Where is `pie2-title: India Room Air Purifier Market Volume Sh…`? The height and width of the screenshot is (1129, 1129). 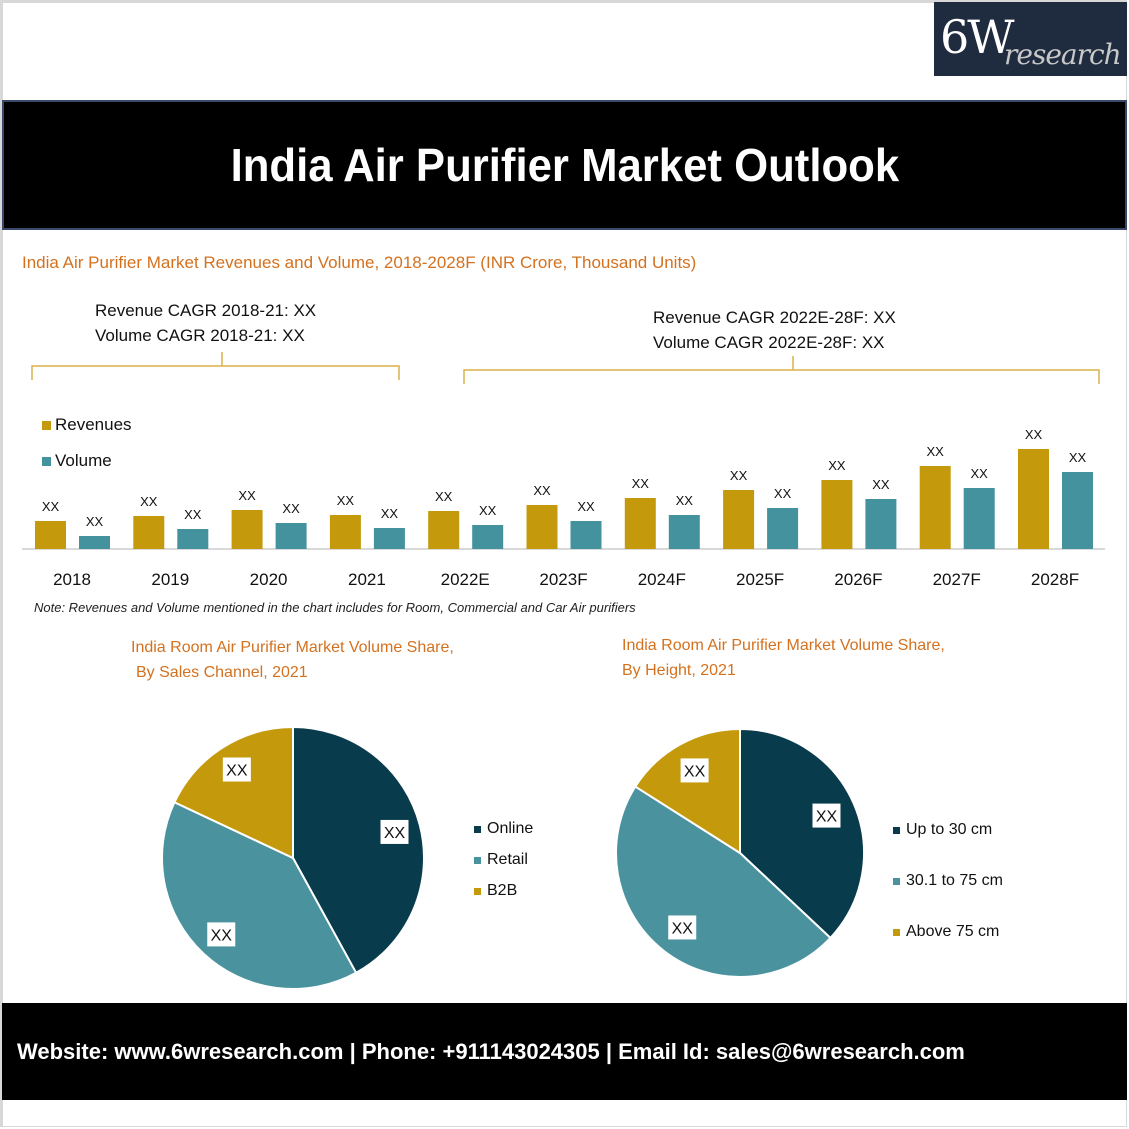 pie2-title: India Room Air Purifier Market Volume Sh… is located at coordinates (783, 658).